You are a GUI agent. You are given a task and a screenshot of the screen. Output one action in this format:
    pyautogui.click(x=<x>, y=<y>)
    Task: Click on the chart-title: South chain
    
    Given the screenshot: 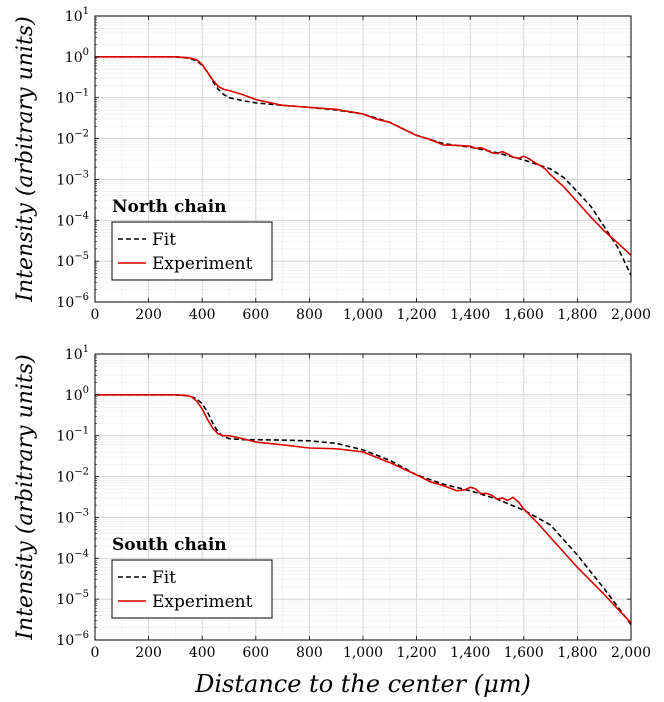 What is the action you would take?
    pyautogui.click(x=169, y=545)
    